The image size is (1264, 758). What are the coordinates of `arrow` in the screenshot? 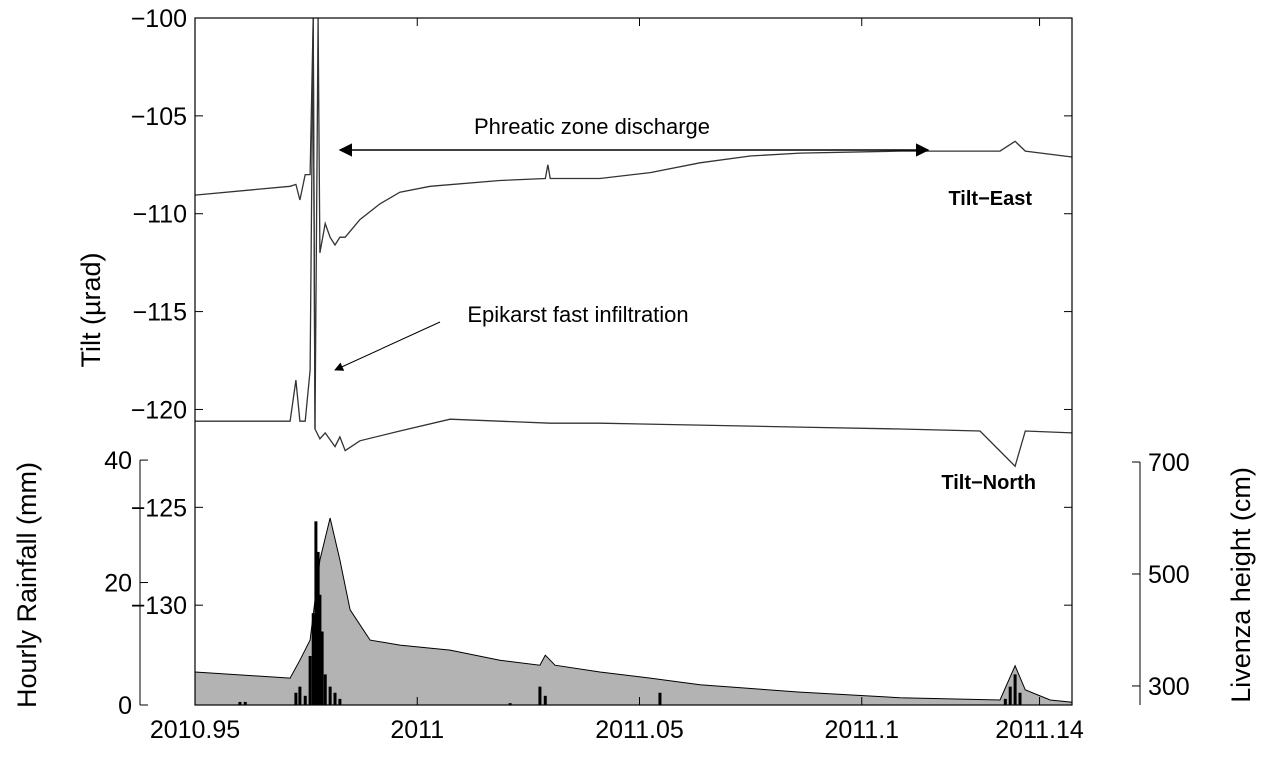 It's located at (387, 346).